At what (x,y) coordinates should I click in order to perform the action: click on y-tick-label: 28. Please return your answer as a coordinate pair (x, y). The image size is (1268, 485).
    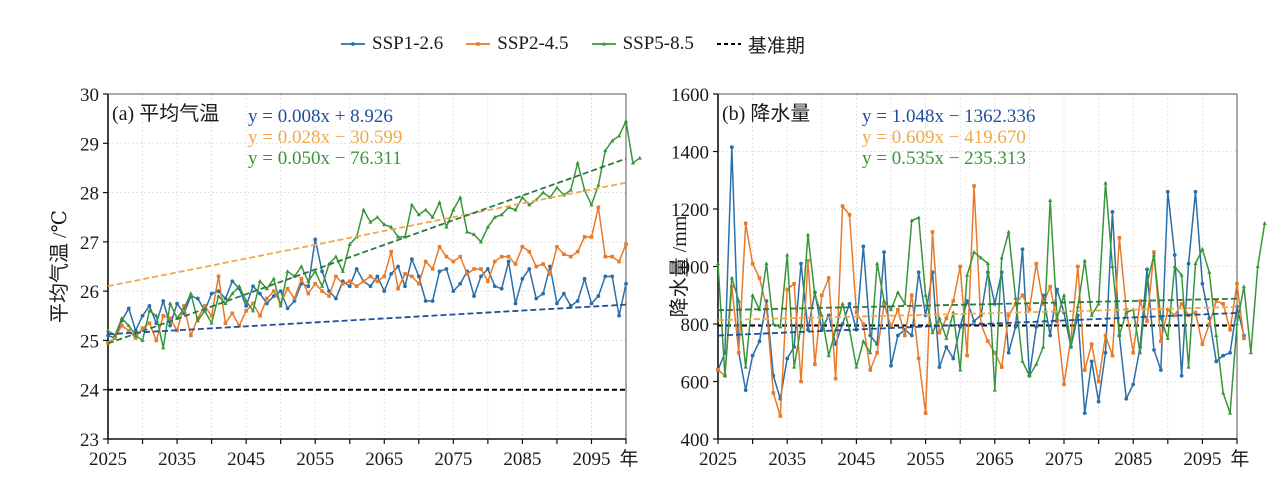
    Looking at the image, I should click on (89, 194).